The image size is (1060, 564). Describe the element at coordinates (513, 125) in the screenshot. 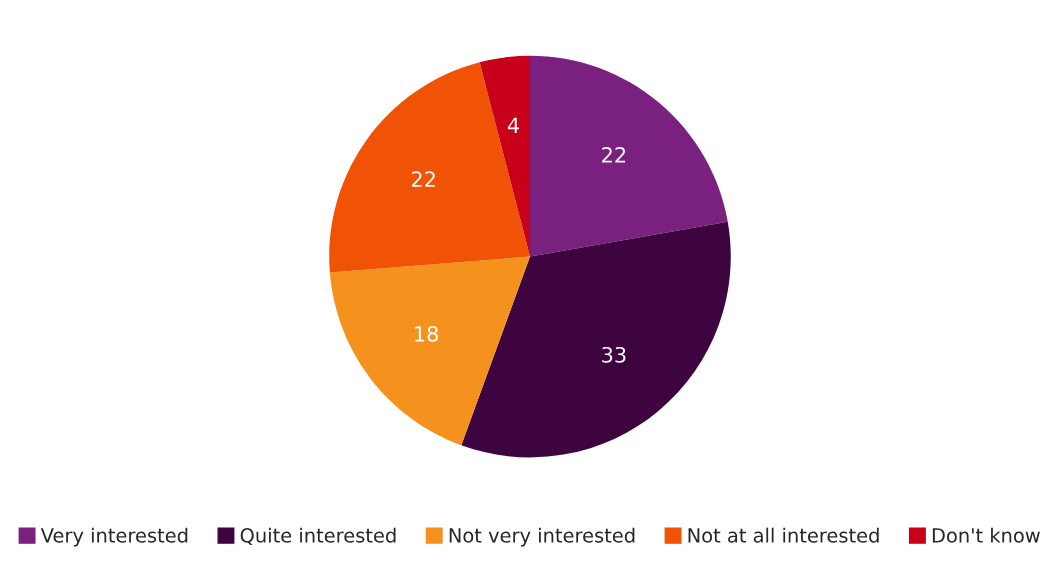

I see `data-label: 4` at that location.